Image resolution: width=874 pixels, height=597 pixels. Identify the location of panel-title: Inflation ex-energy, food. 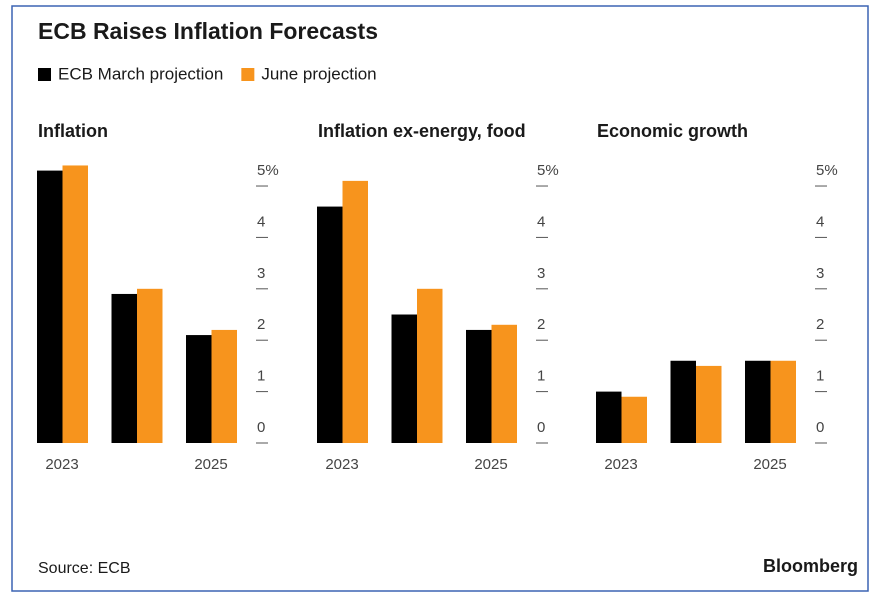
(422, 131).